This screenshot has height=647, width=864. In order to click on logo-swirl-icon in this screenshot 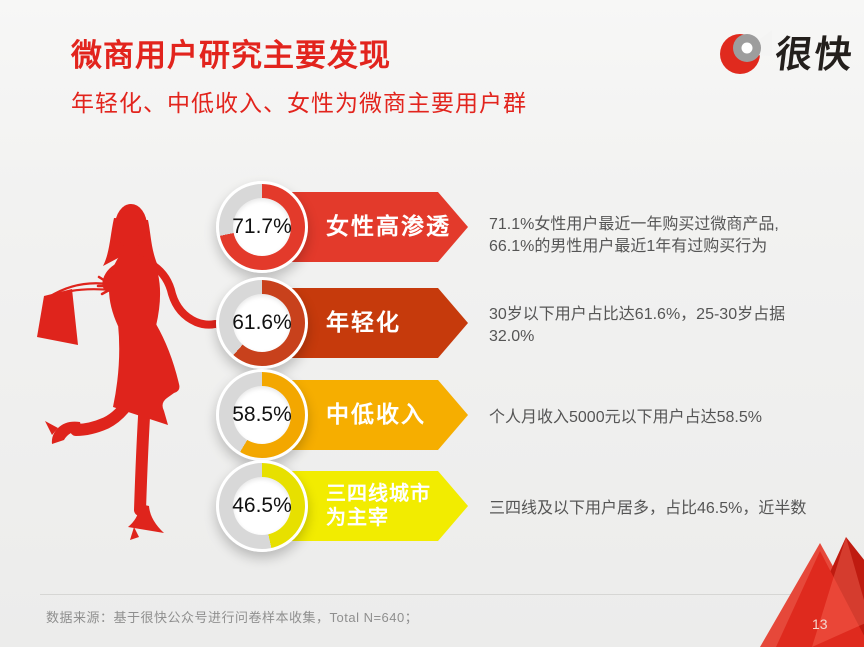, I will do `click(743, 51)`.